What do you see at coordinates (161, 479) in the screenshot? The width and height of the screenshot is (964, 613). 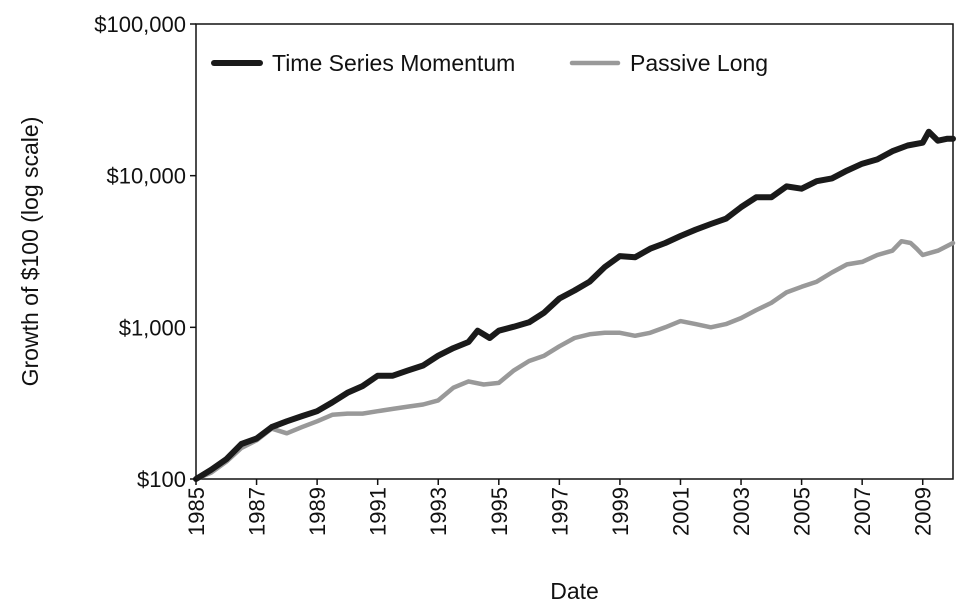 I see `y-tick-label: $100` at bounding box center [161, 479].